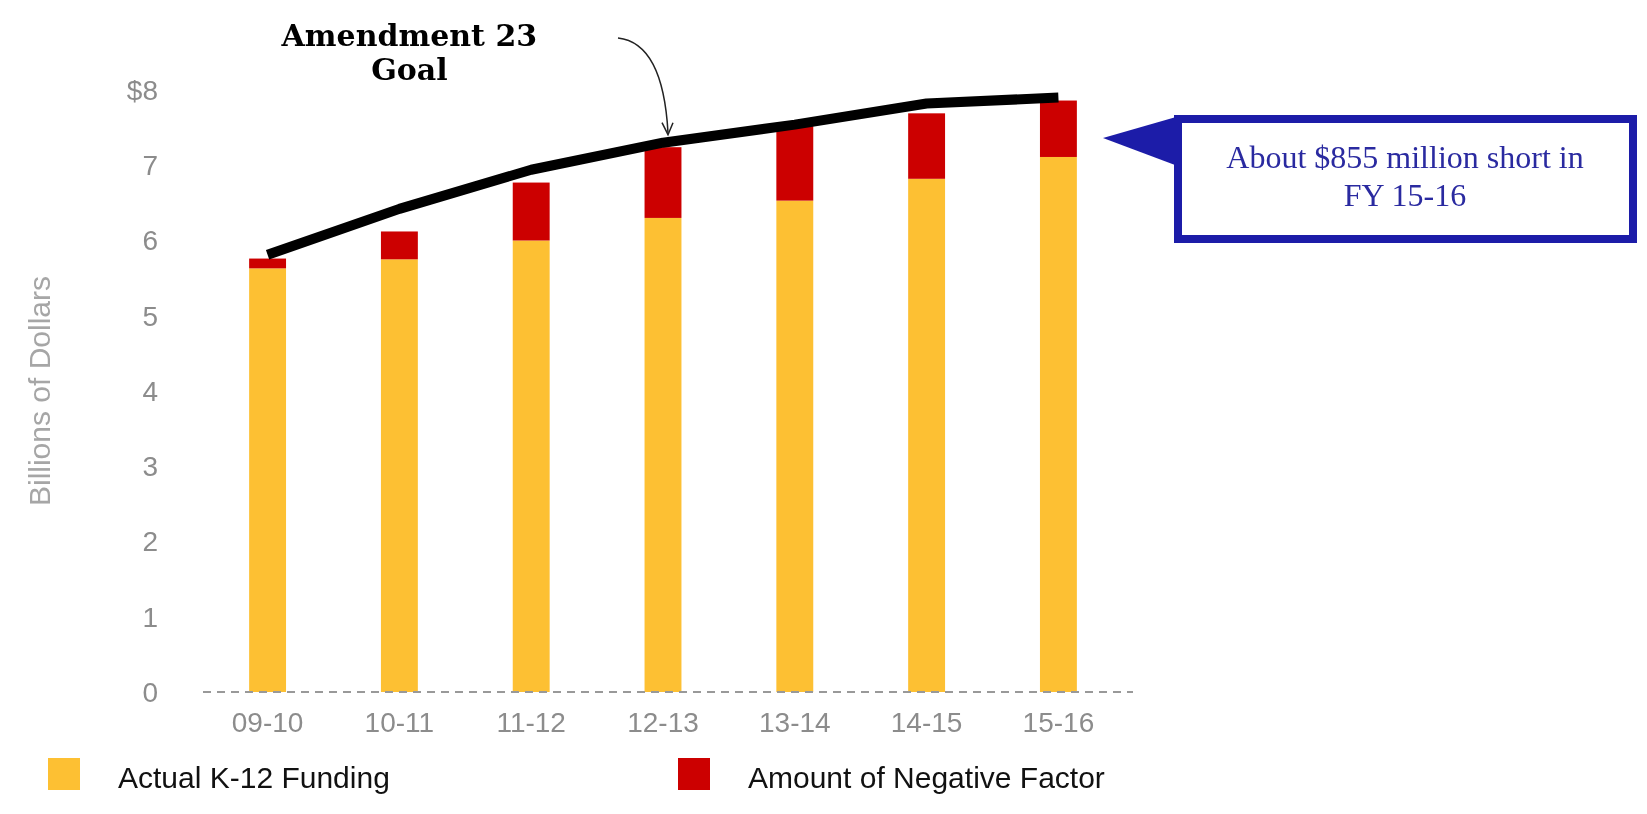  What do you see at coordinates (254, 777) in the screenshot?
I see `legend-label: Actual K-12 Funding` at bounding box center [254, 777].